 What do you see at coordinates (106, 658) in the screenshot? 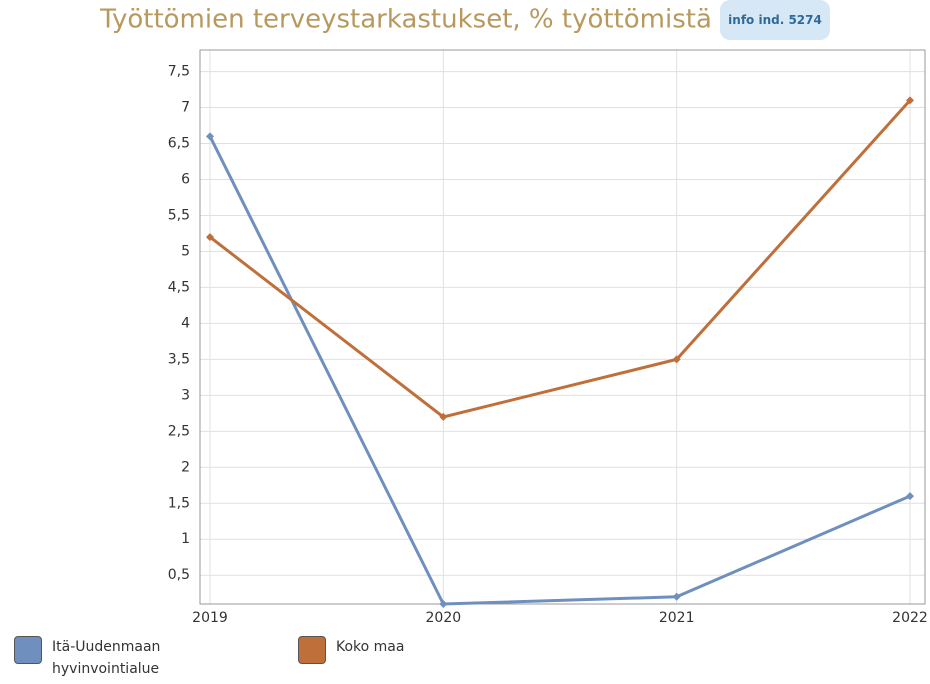
I see `legend-label: Itä-Uudenmaan hyvinvointialue` at bounding box center [106, 658].